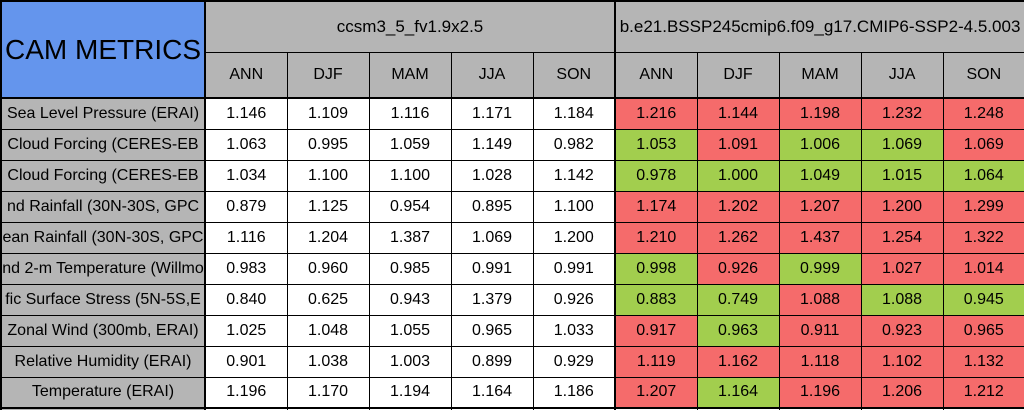 The height and width of the screenshot is (410, 1024). What do you see at coordinates (738, 392) in the screenshot?
I see `metric-value-model2: 1.164` at bounding box center [738, 392].